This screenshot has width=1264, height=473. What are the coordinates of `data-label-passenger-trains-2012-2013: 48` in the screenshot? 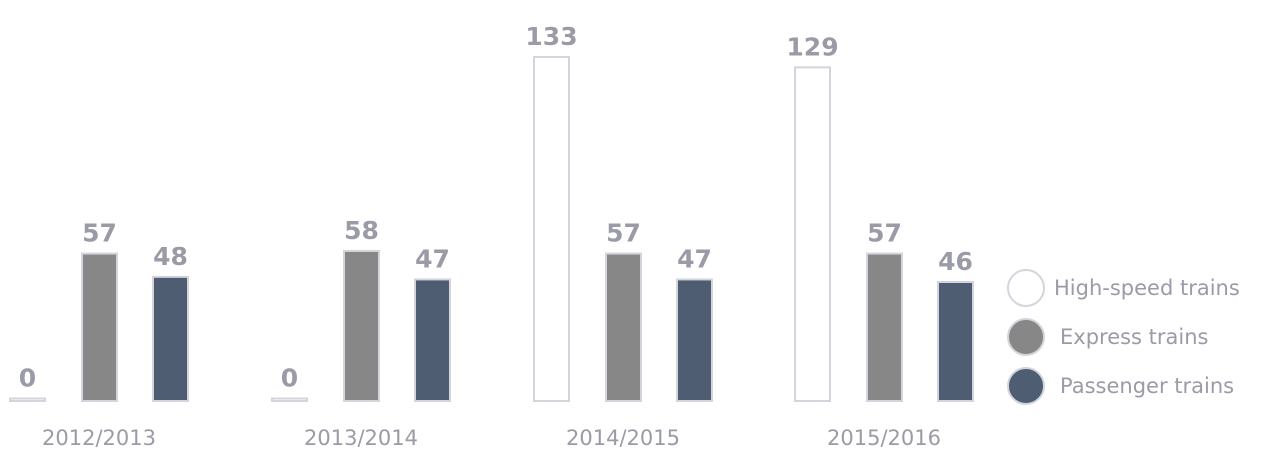 It's located at (170, 256).